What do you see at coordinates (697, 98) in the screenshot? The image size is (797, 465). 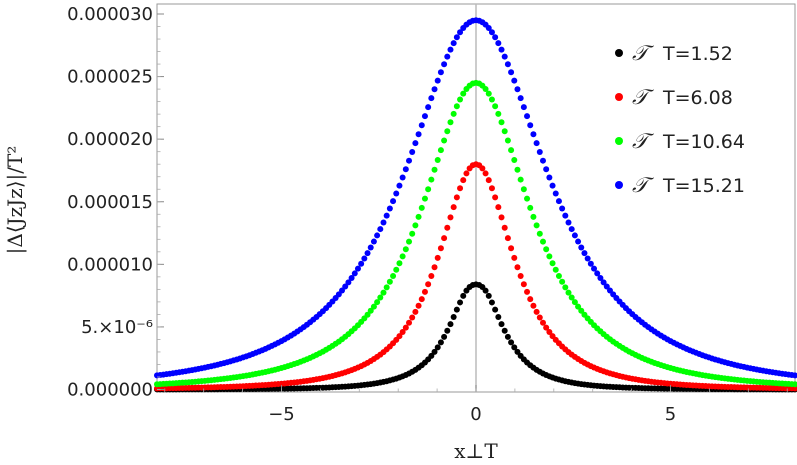 I see `legend-label: T=6.08` at bounding box center [697, 98].